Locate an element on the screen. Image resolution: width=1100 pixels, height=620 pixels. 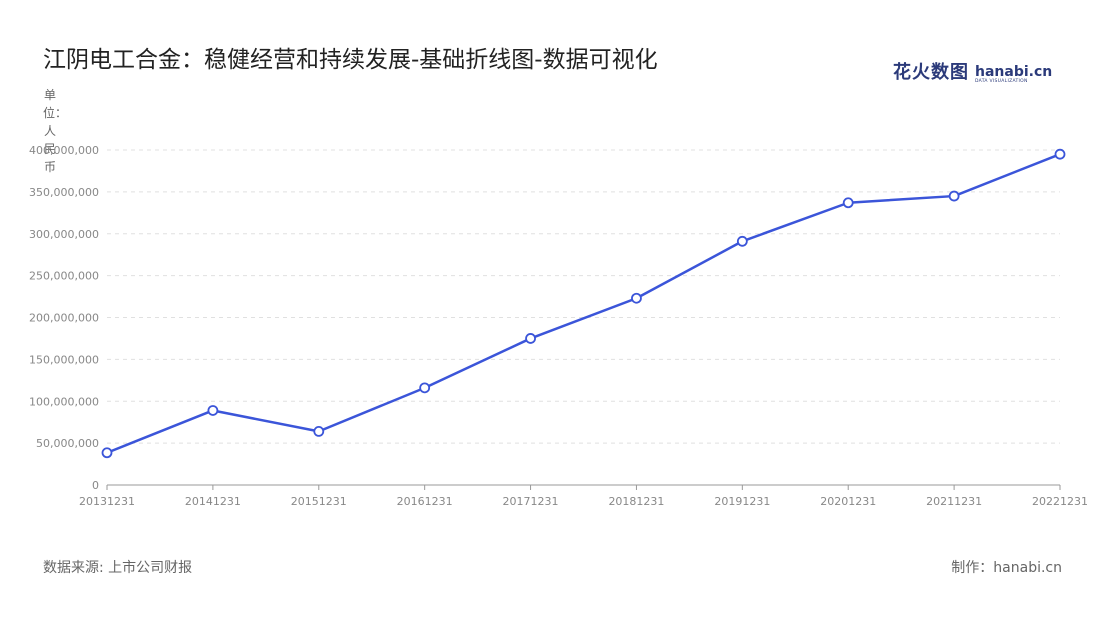
x-tick-label: 20181231 is located at coordinates (636, 501).